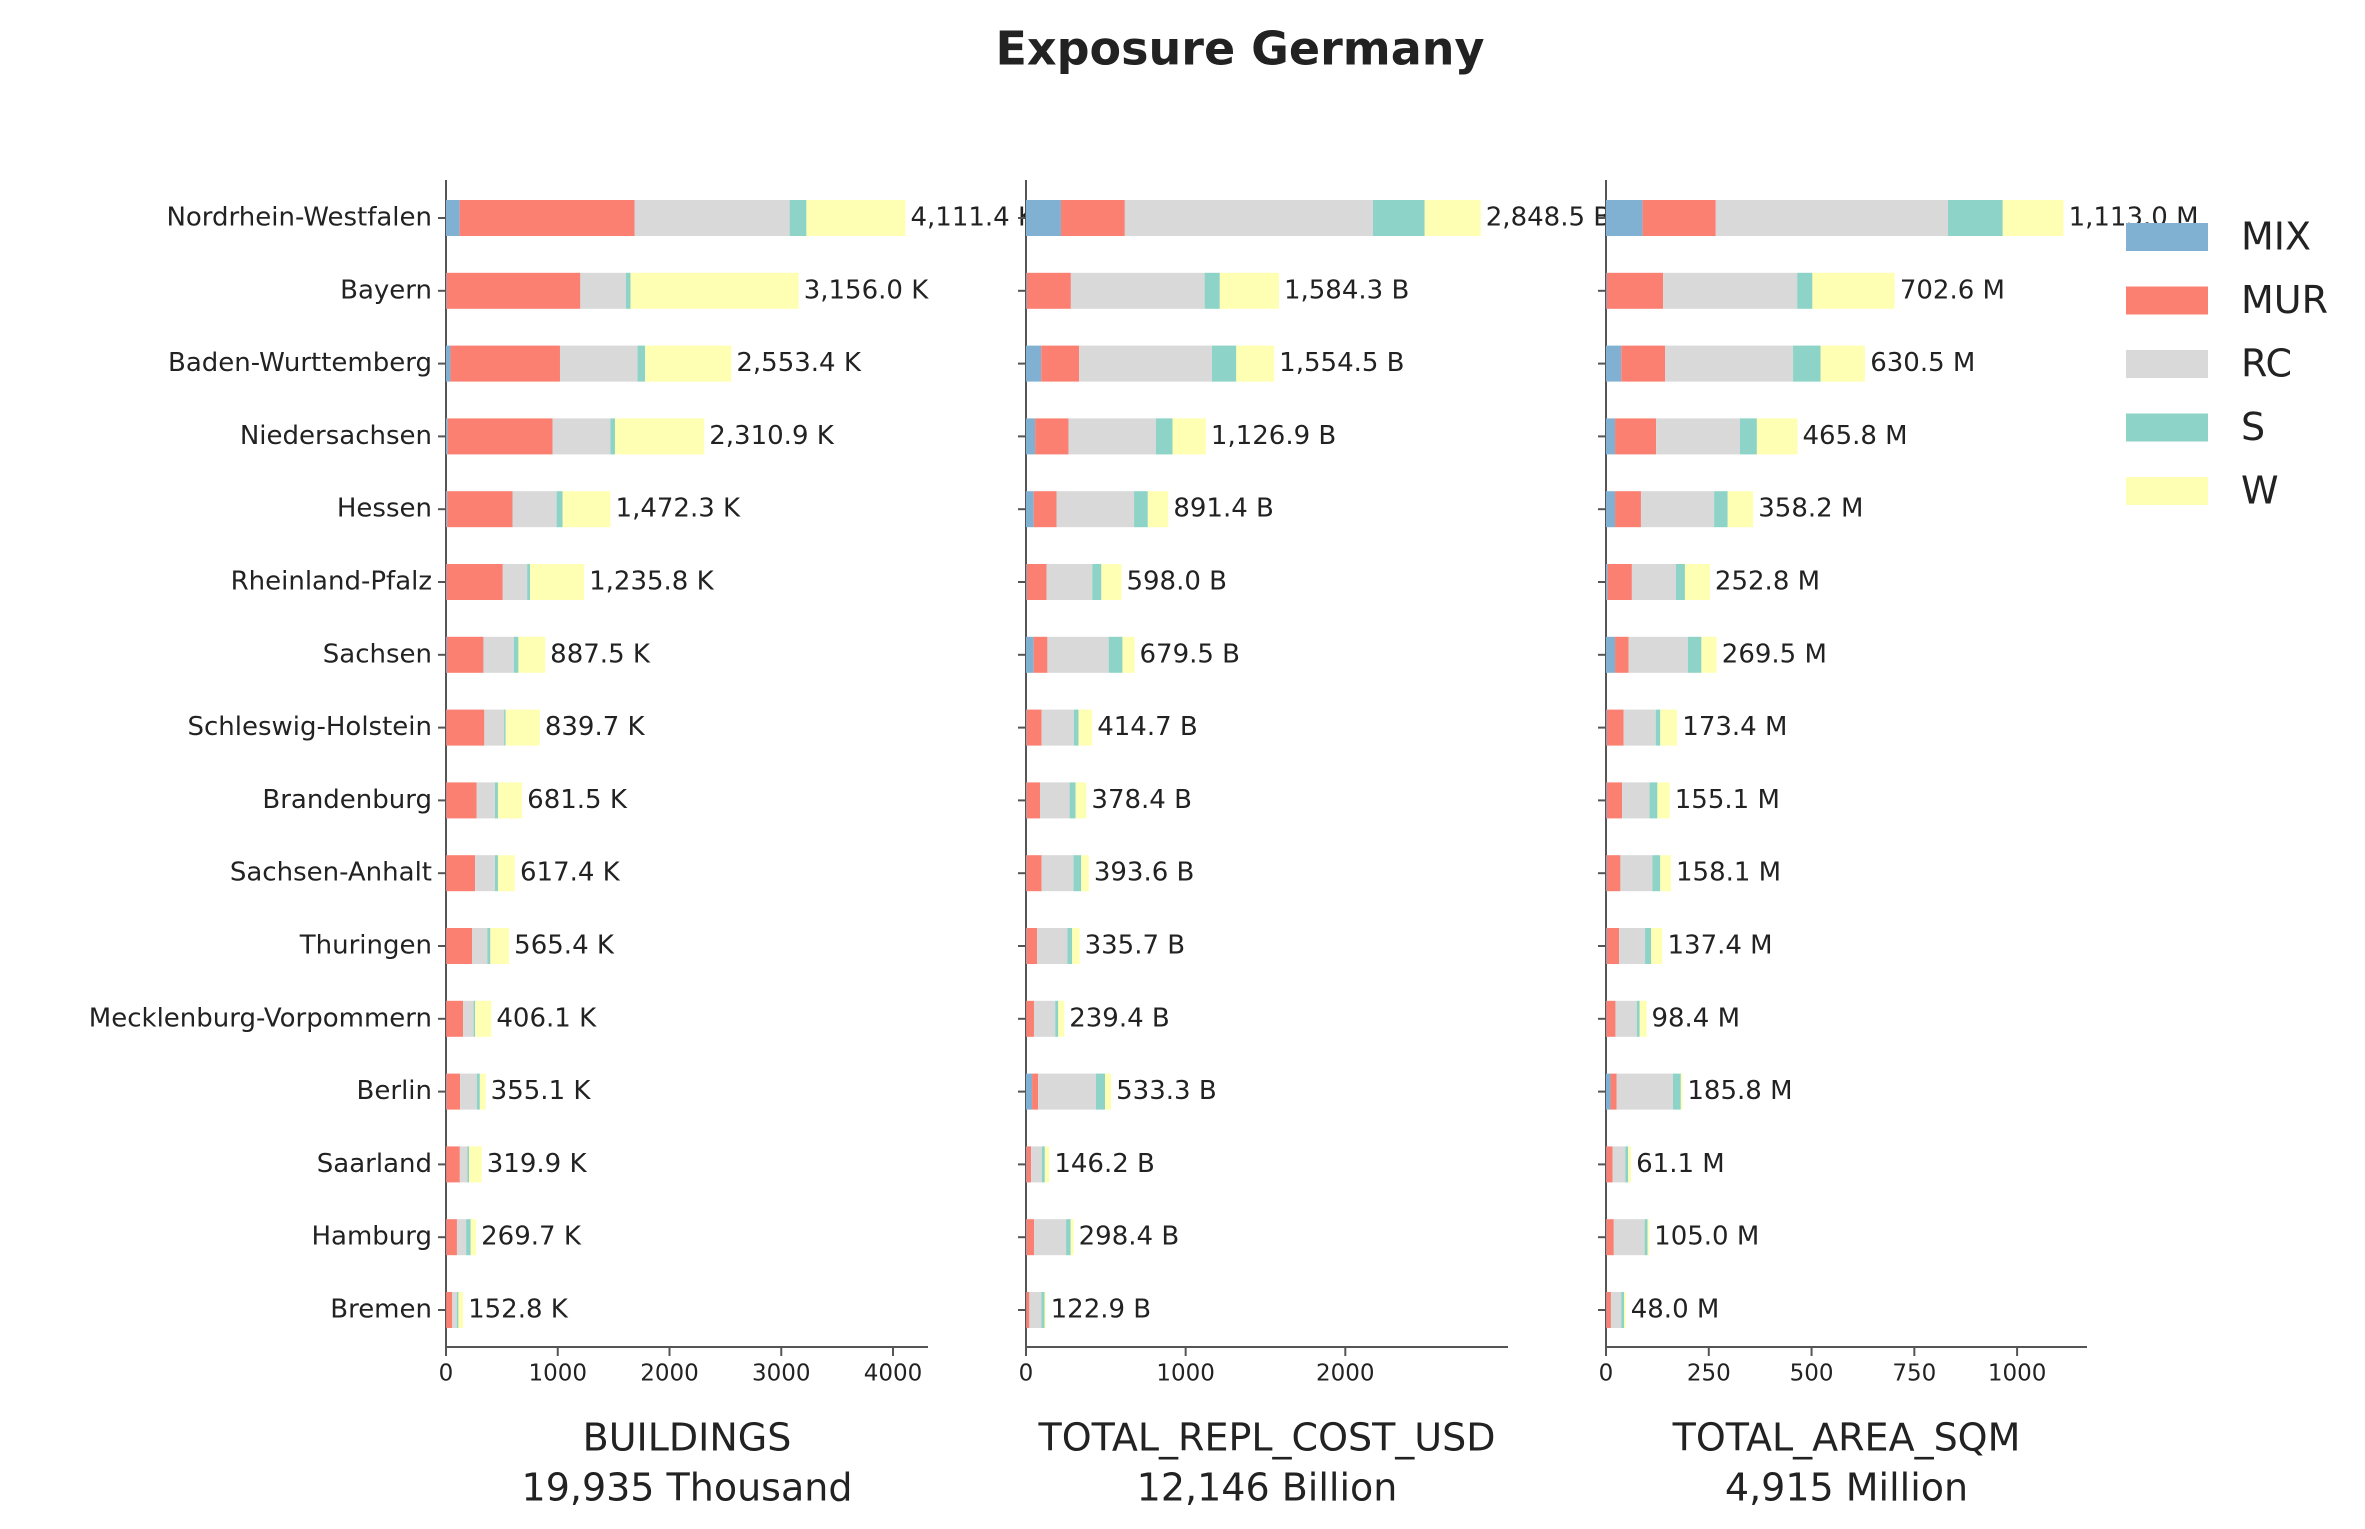  Describe the element at coordinates (570, 873) in the screenshot. I see `value-label: 617.4 K` at that location.